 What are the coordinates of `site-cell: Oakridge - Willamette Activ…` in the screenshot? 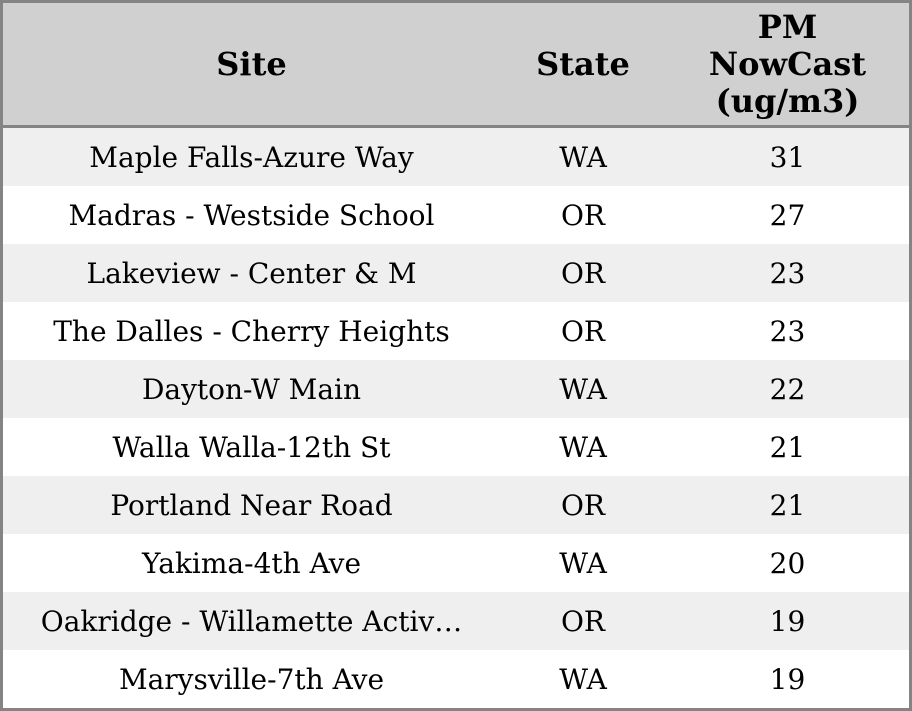 It's located at (251, 621).